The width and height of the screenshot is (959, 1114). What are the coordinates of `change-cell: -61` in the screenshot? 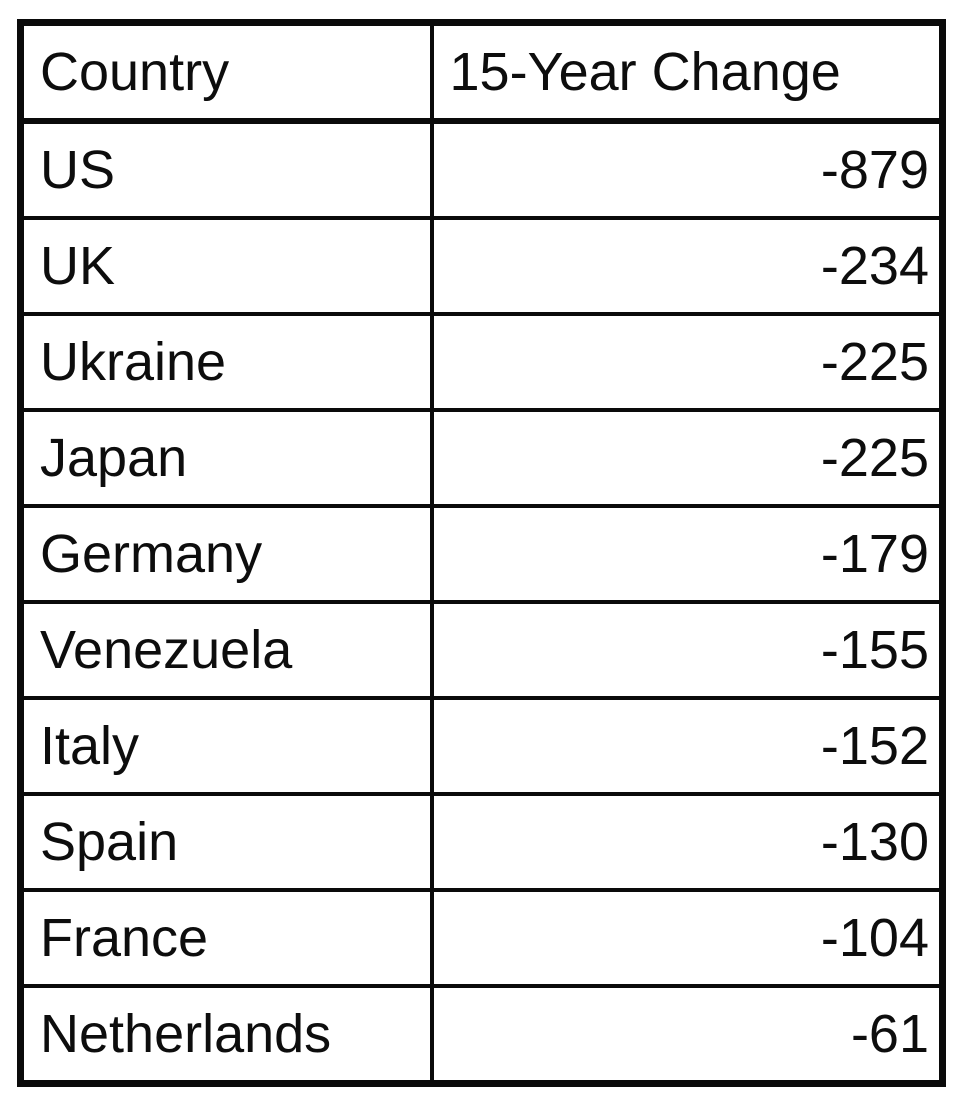 It's located at (687, 1035).